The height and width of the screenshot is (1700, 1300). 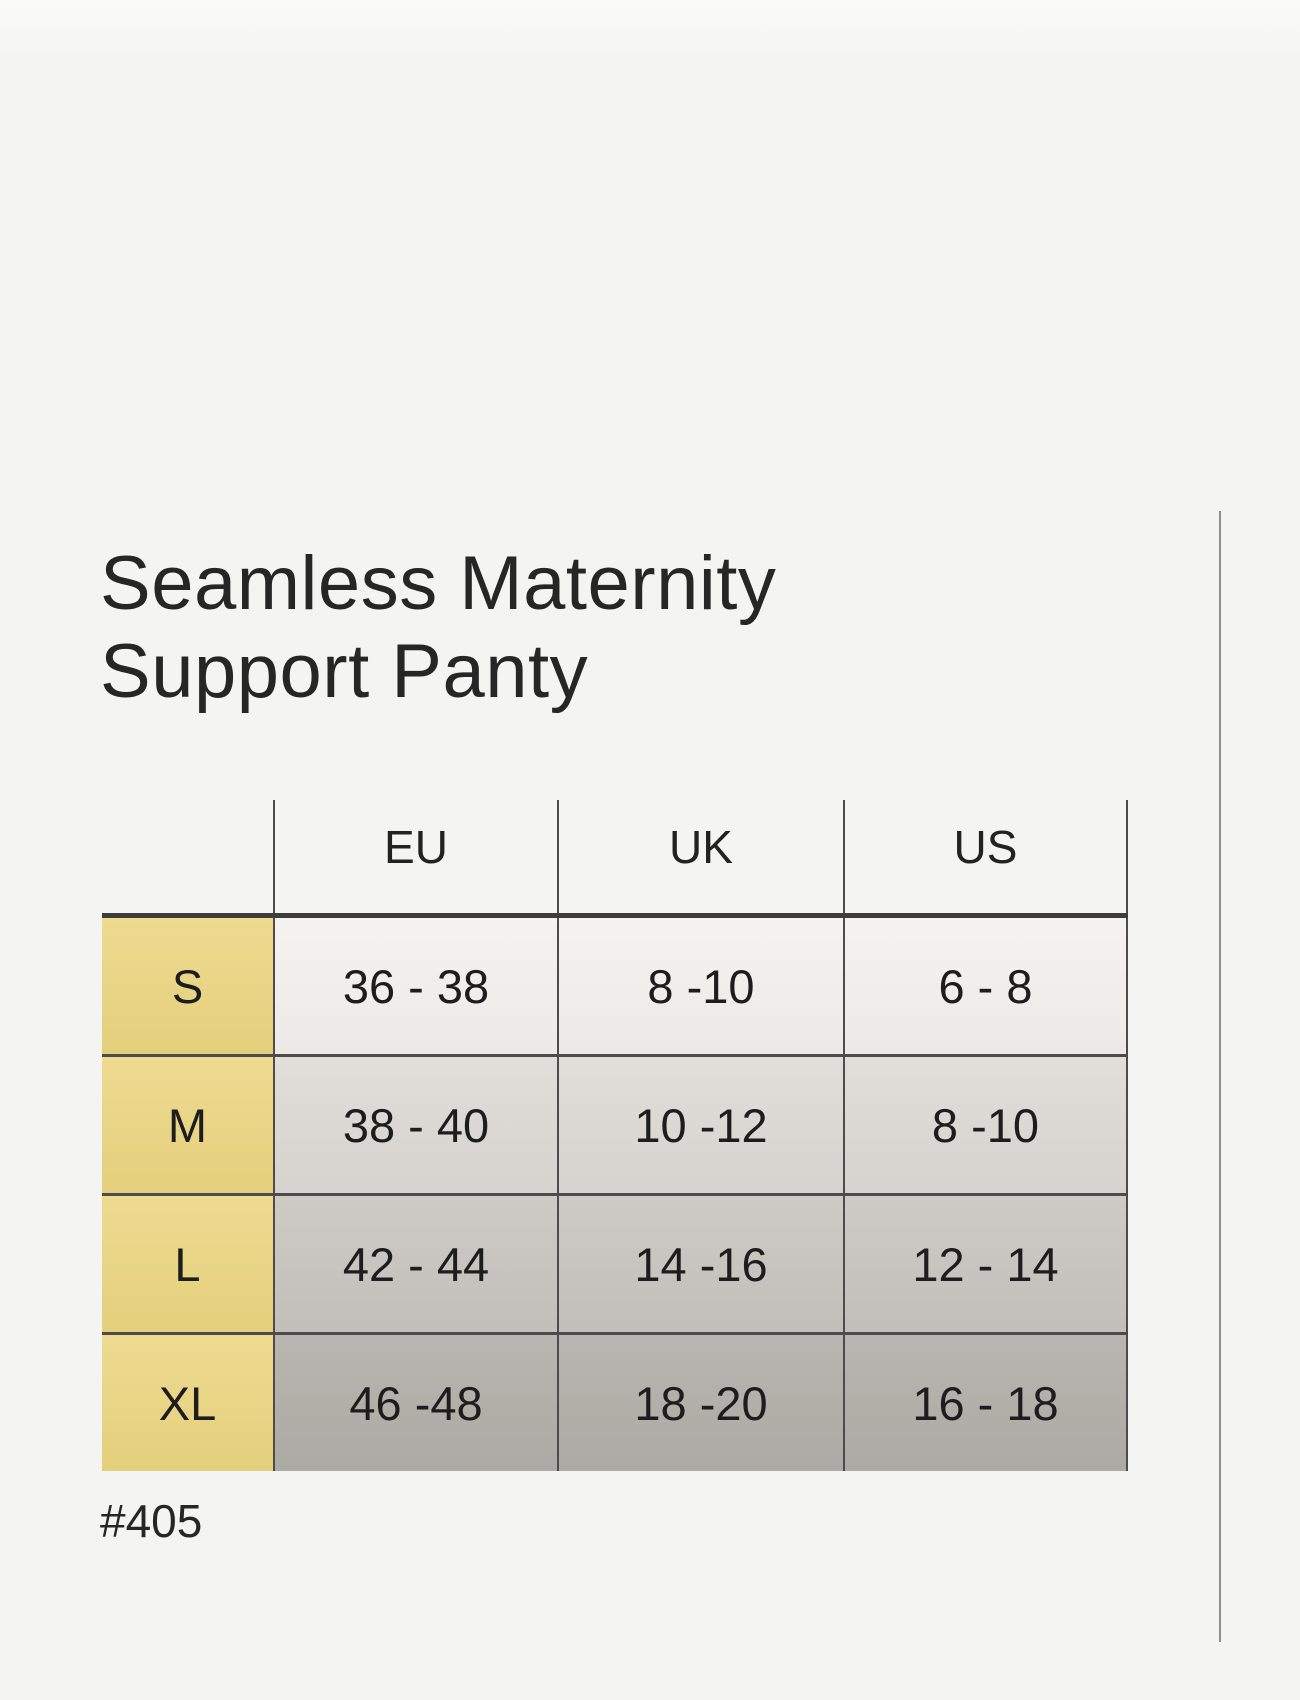 I want to click on column-header-us: US, so click(x=985, y=856).